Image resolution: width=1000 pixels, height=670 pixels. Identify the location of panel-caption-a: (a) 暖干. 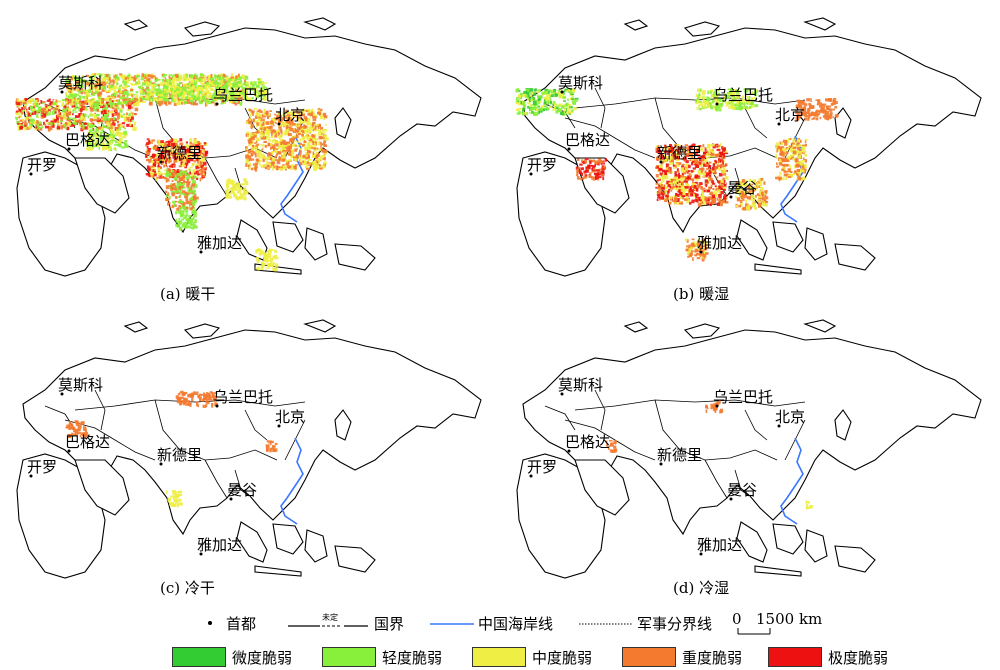
(188, 294).